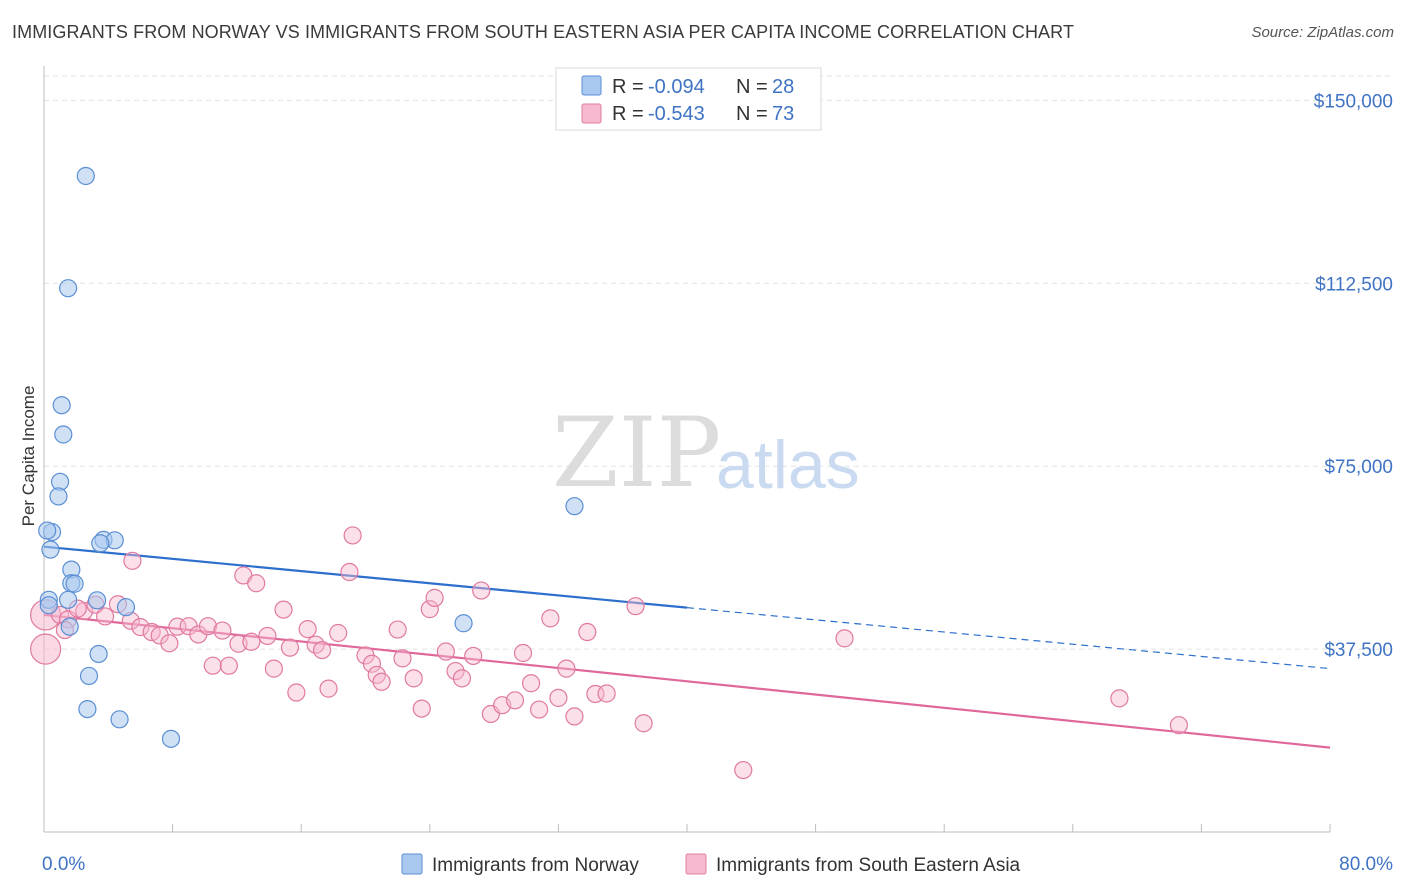 This screenshot has height=892, width=1406. What do you see at coordinates (628, 87) in the screenshot?
I see `legend-r-label-norway: R =` at bounding box center [628, 87].